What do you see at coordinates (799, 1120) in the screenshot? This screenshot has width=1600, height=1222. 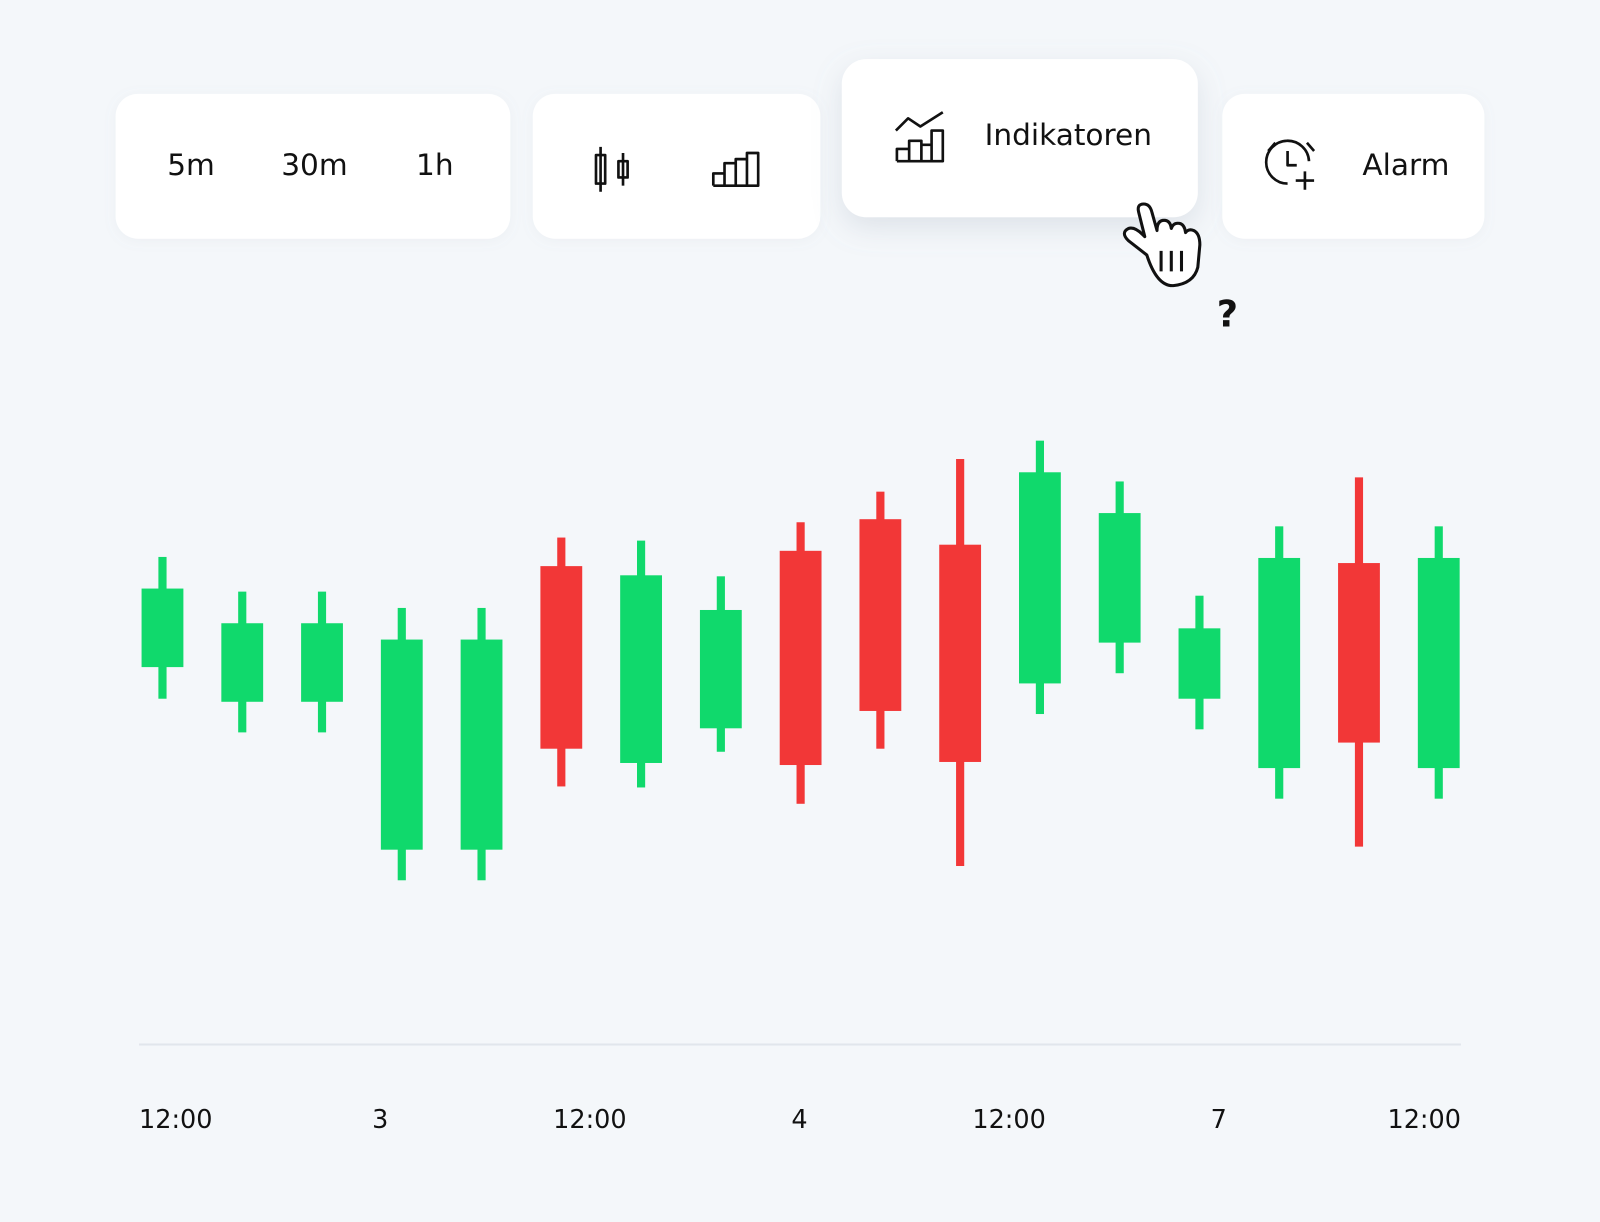 I see `x-tick-label: 4` at bounding box center [799, 1120].